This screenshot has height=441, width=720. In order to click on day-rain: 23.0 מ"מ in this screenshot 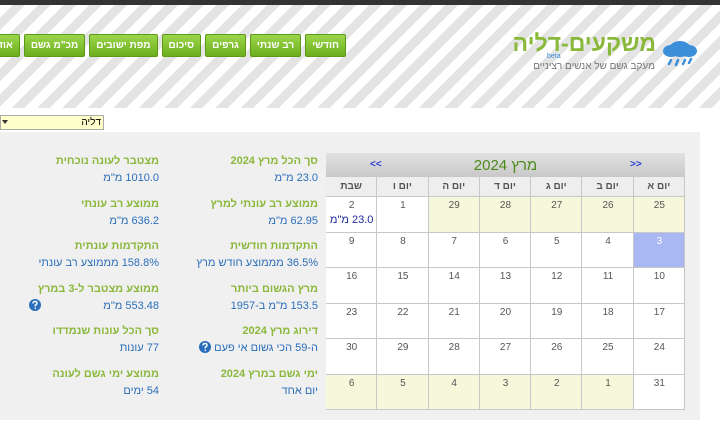, I will do `click(351, 220)`.